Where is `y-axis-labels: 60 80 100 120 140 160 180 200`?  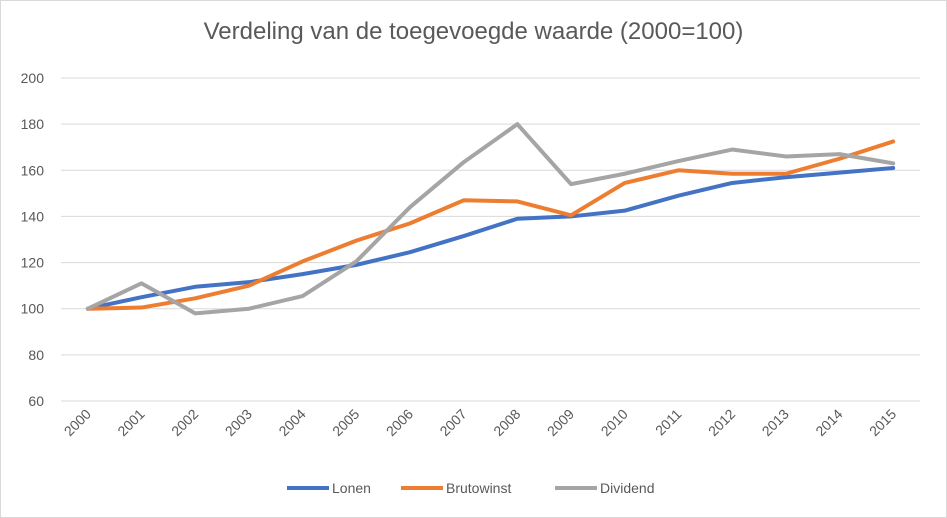 y-axis-labels: 60 80 100 120 140 160 180 200 is located at coordinates (33, 239).